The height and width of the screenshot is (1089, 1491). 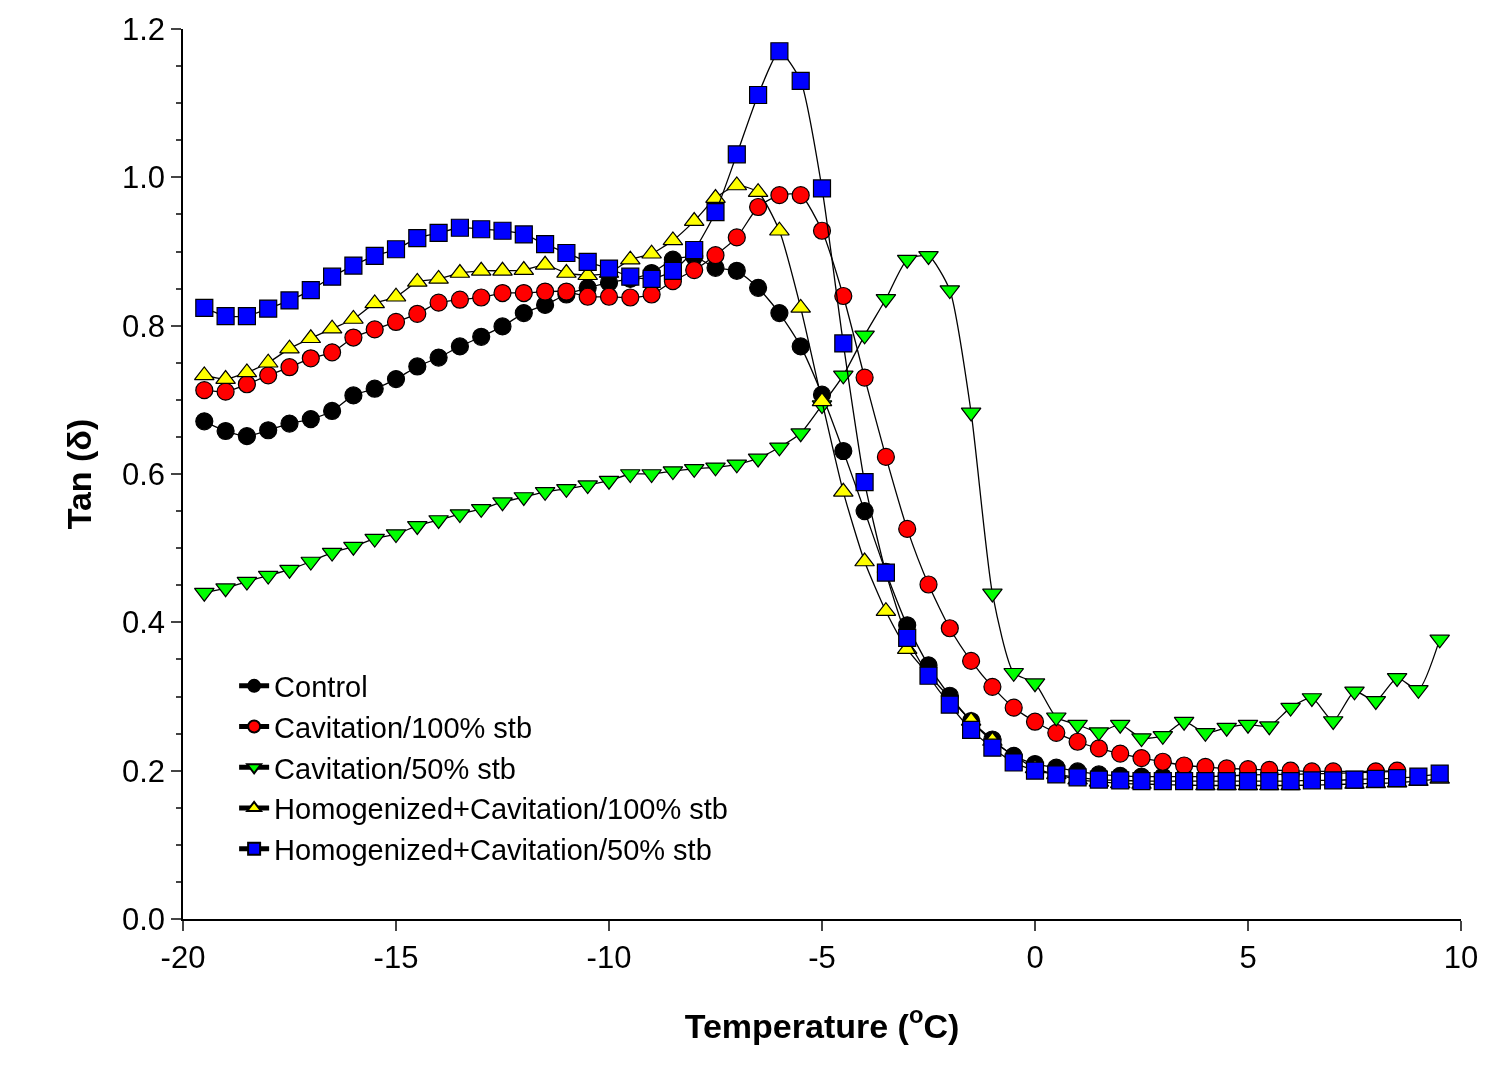 What do you see at coordinates (493, 849) in the screenshot?
I see `legend-label: Homogenized+Cavitation/50% stb` at bounding box center [493, 849].